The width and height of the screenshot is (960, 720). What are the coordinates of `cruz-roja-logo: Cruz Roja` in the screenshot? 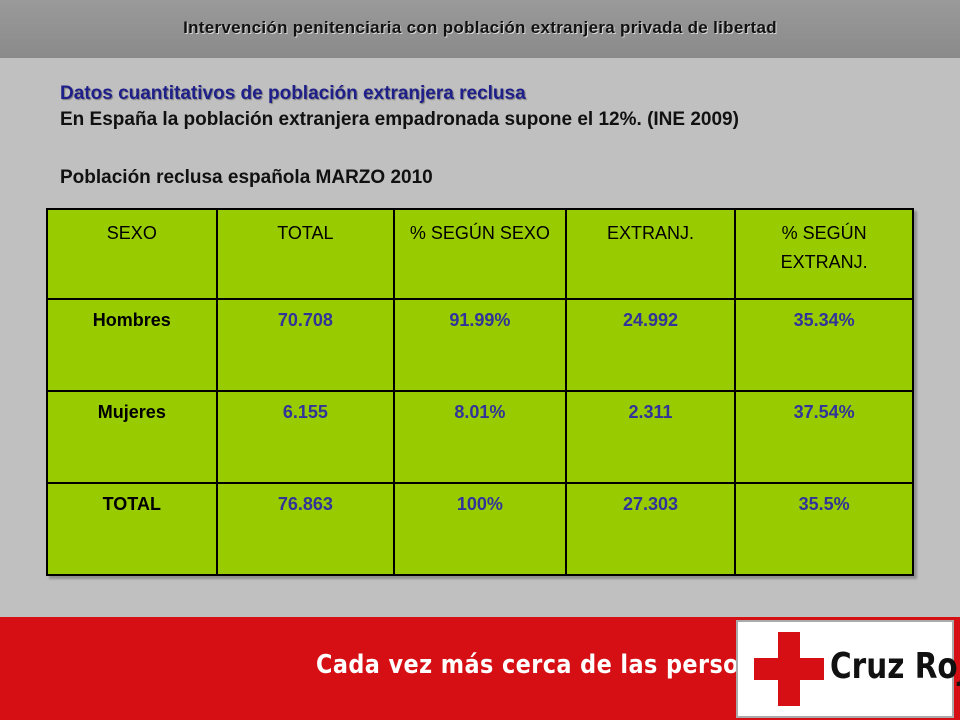 It's located at (848, 669).